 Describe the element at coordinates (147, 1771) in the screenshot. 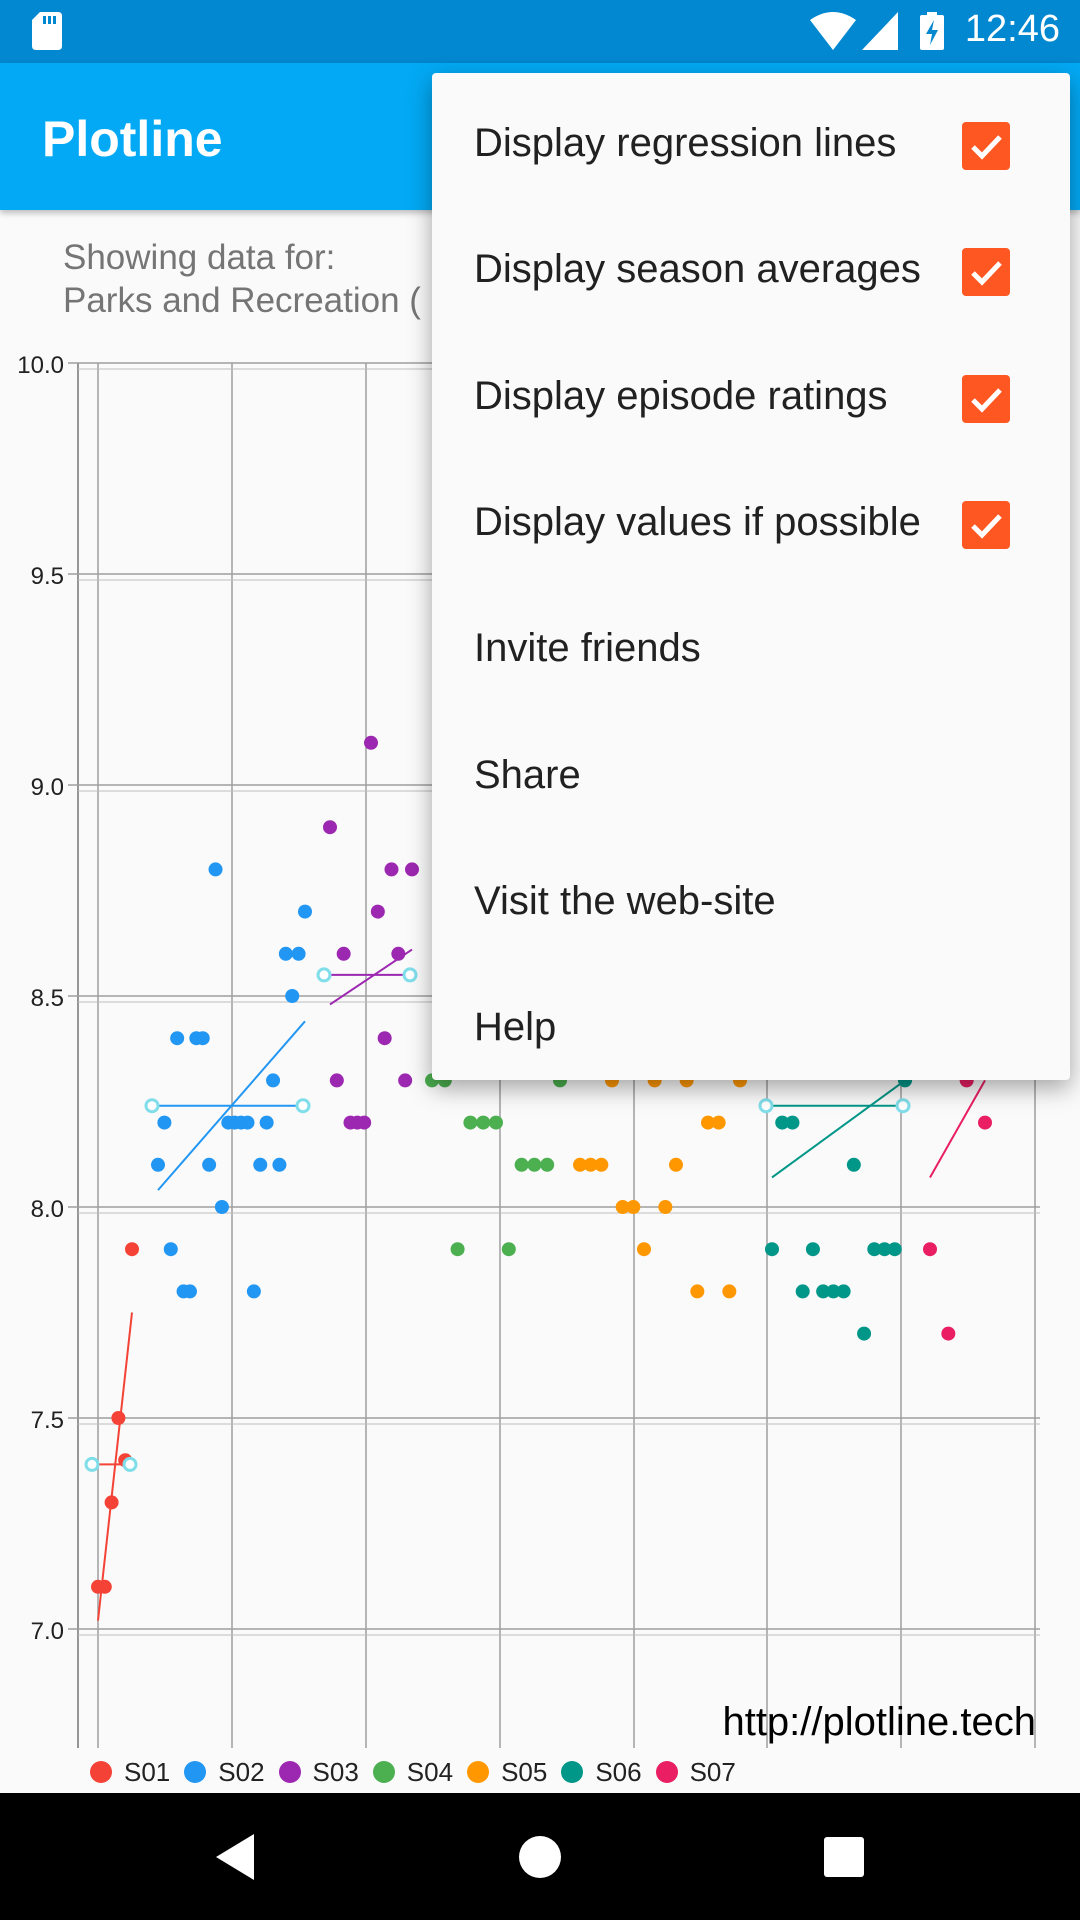

I see `legend-label: S01` at that location.